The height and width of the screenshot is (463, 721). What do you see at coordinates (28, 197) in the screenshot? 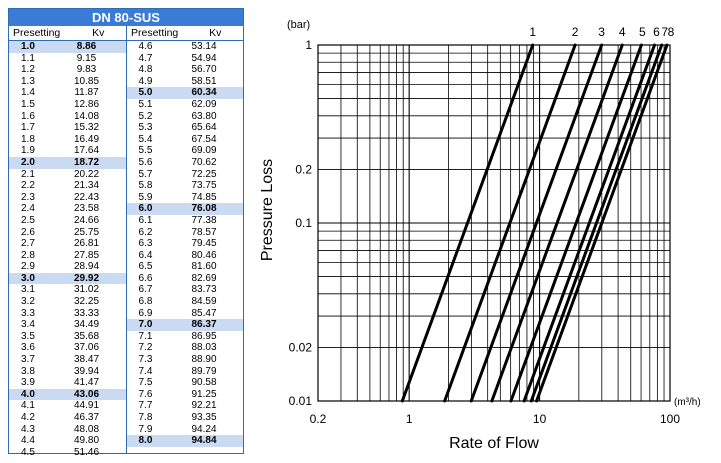
I see `presetting-value: 2.3` at bounding box center [28, 197].